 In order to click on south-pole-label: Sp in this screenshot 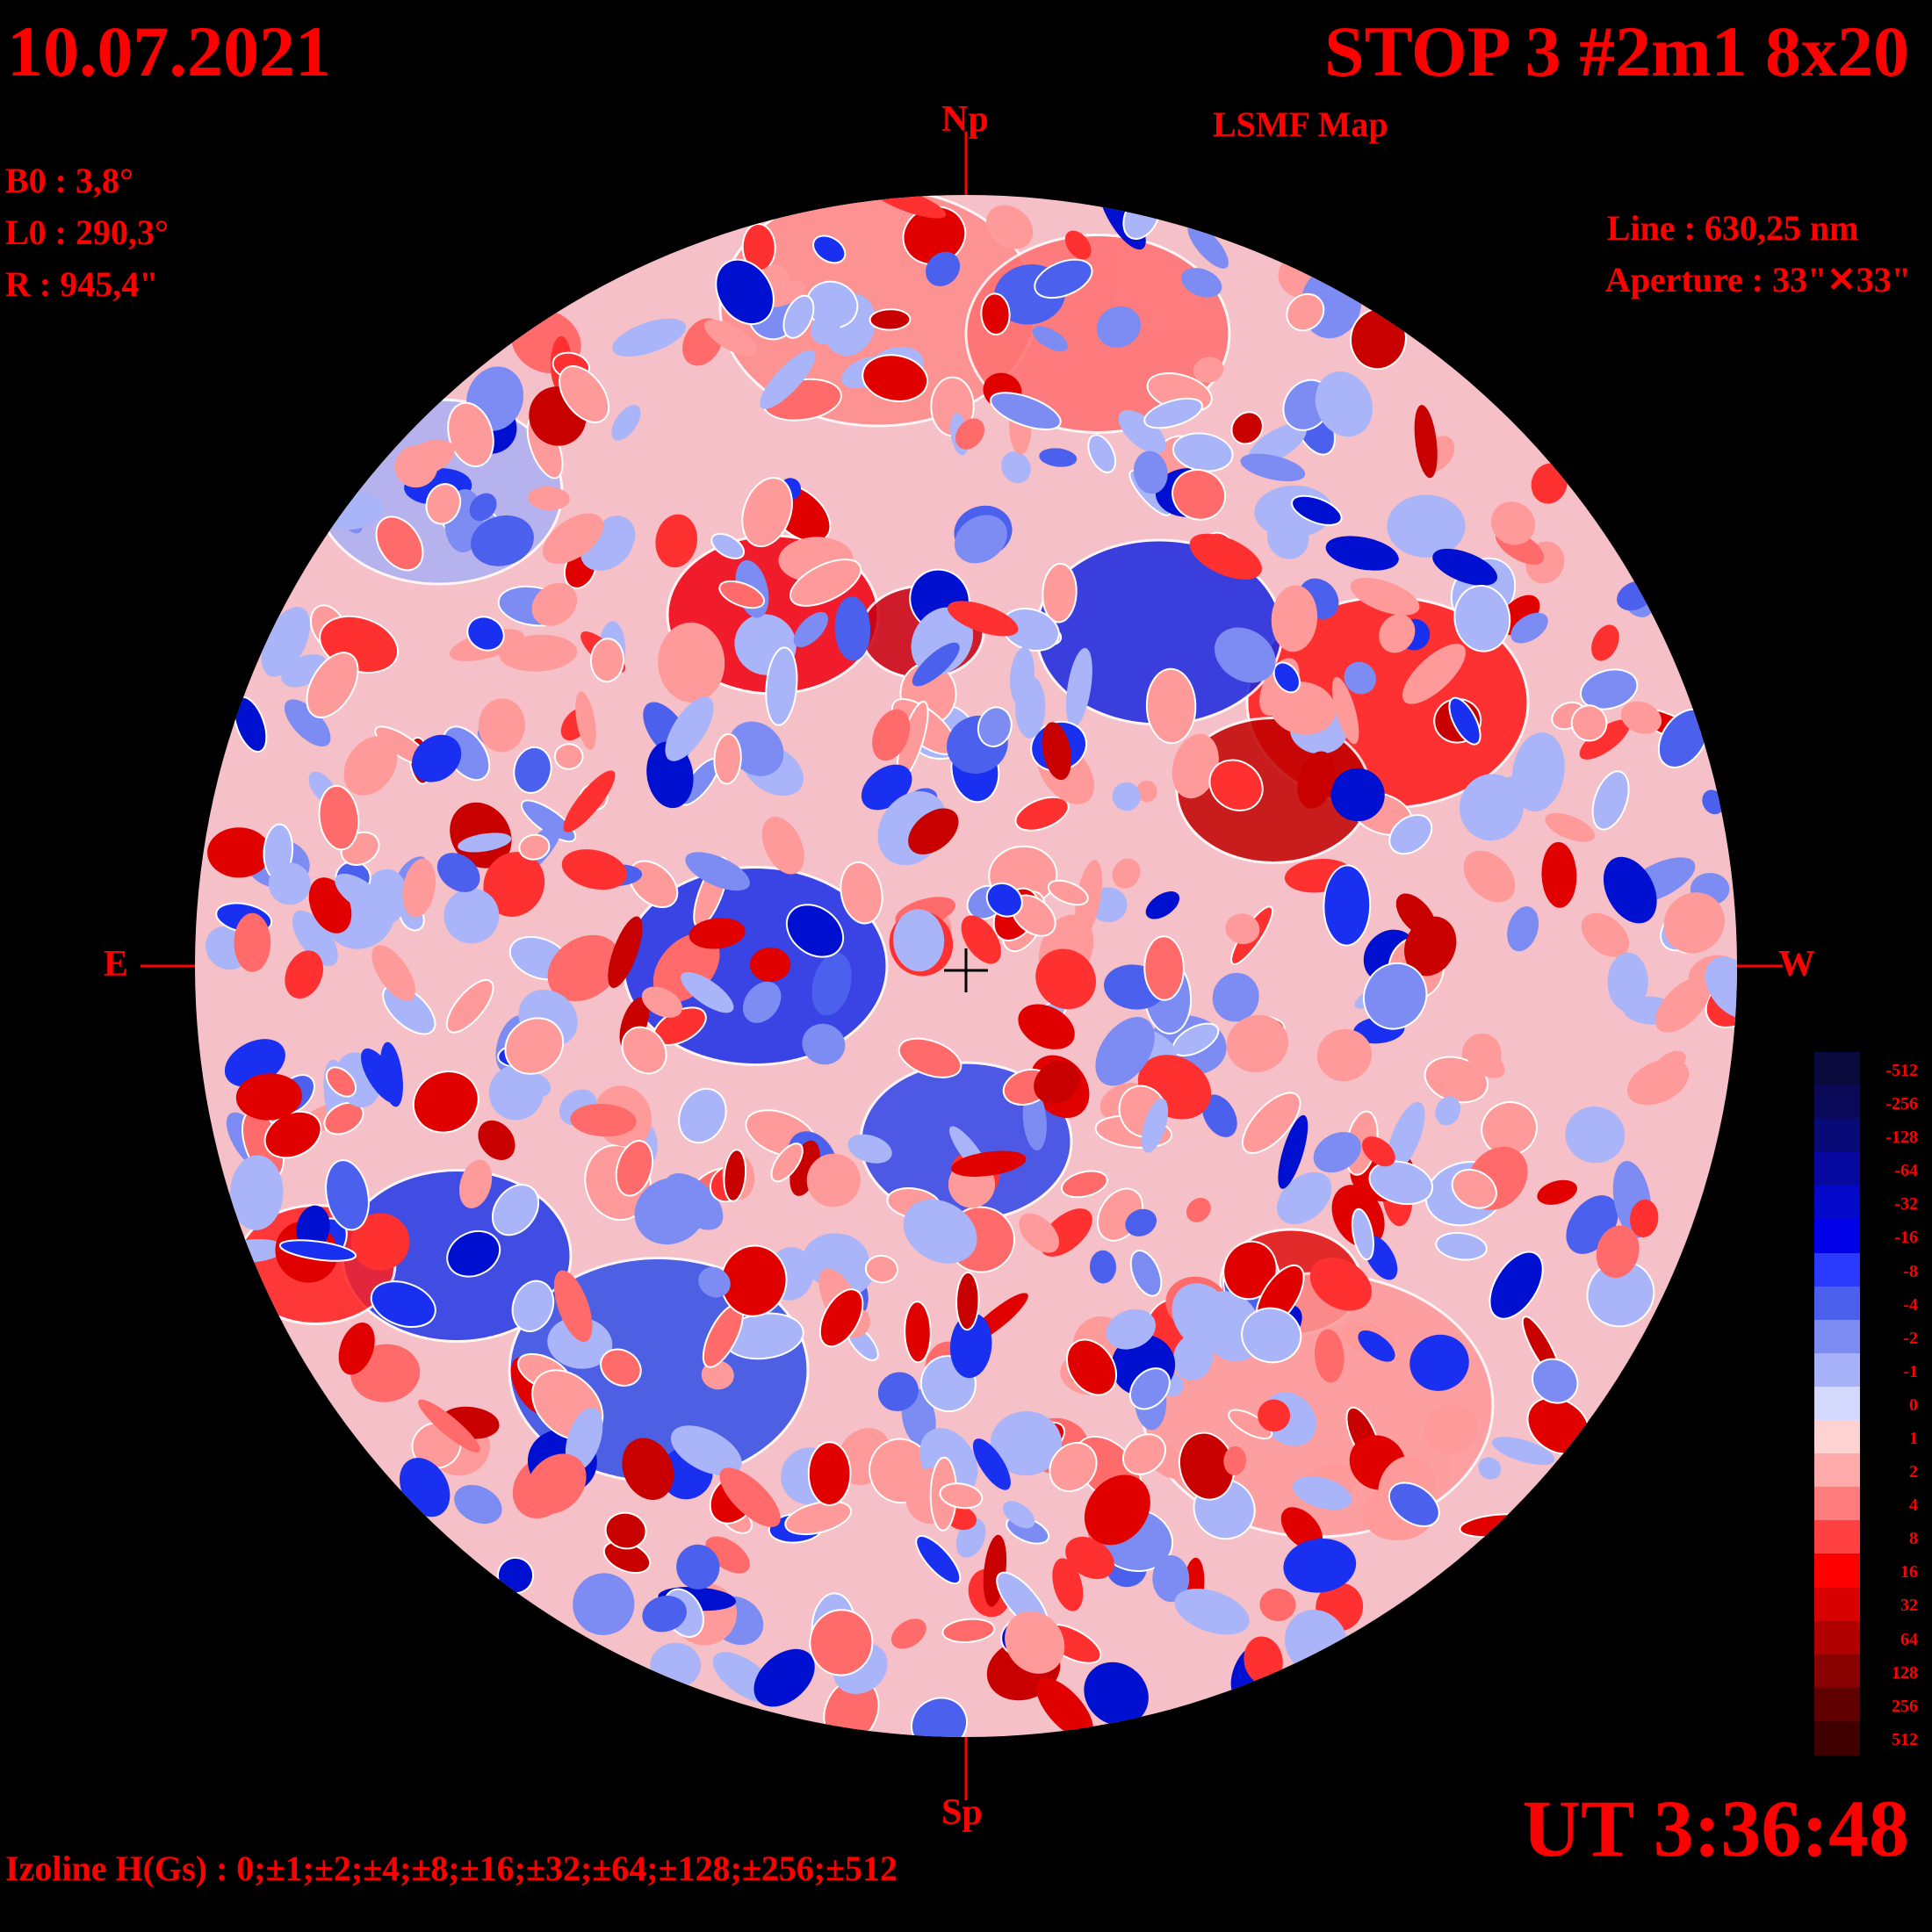, I will do `click(962, 1812)`.